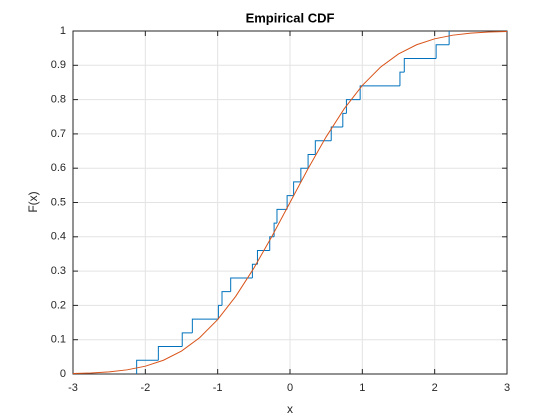  Describe the element at coordinates (218, 388) in the screenshot. I see `x-tick-label: -1` at that location.